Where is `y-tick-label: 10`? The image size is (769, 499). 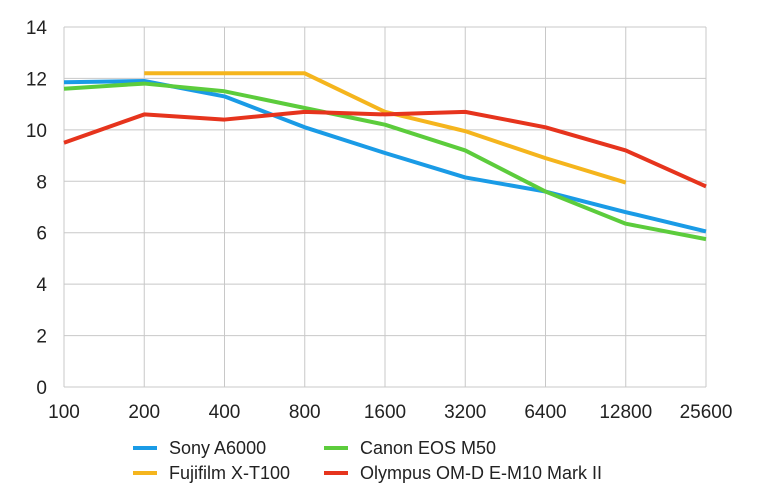
y-tick-label: 10 is located at coordinates (36, 131).